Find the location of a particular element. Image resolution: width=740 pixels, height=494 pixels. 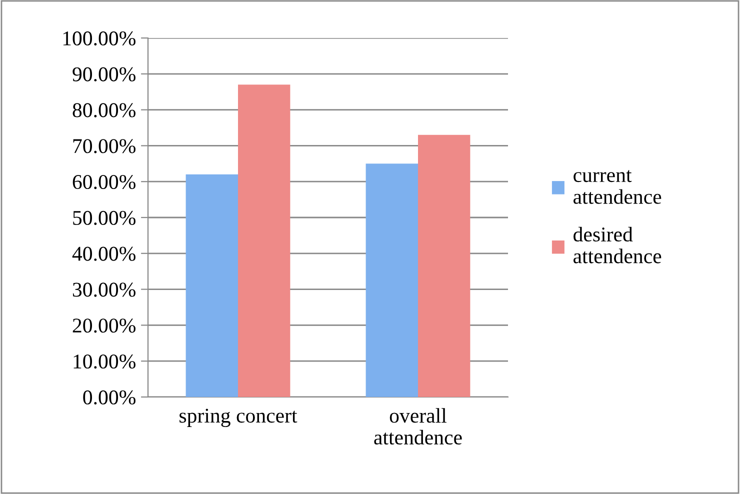

y-tick-label: 20.00% is located at coordinates (104, 325).